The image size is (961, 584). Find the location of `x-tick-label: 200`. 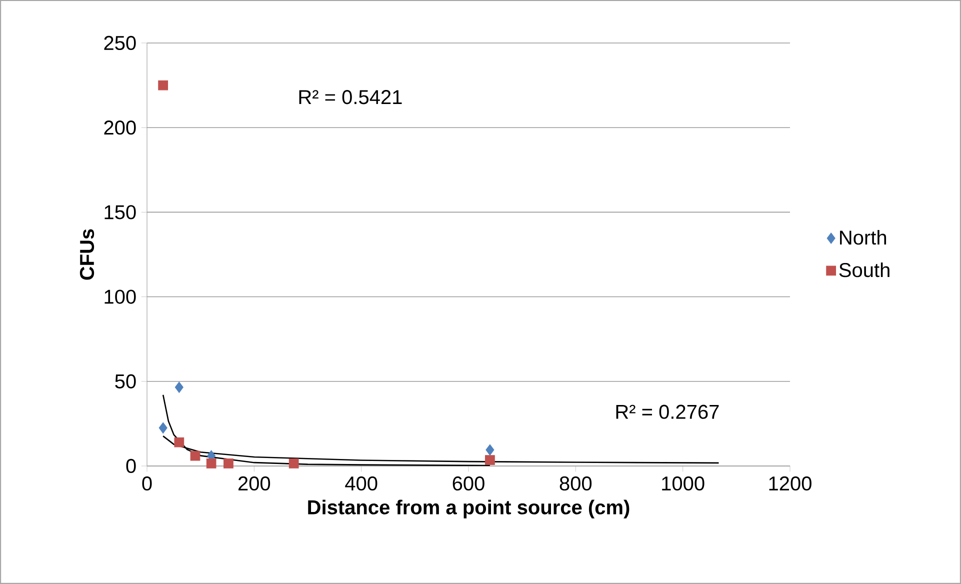

x-tick-label: 200 is located at coordinates (254, 483).